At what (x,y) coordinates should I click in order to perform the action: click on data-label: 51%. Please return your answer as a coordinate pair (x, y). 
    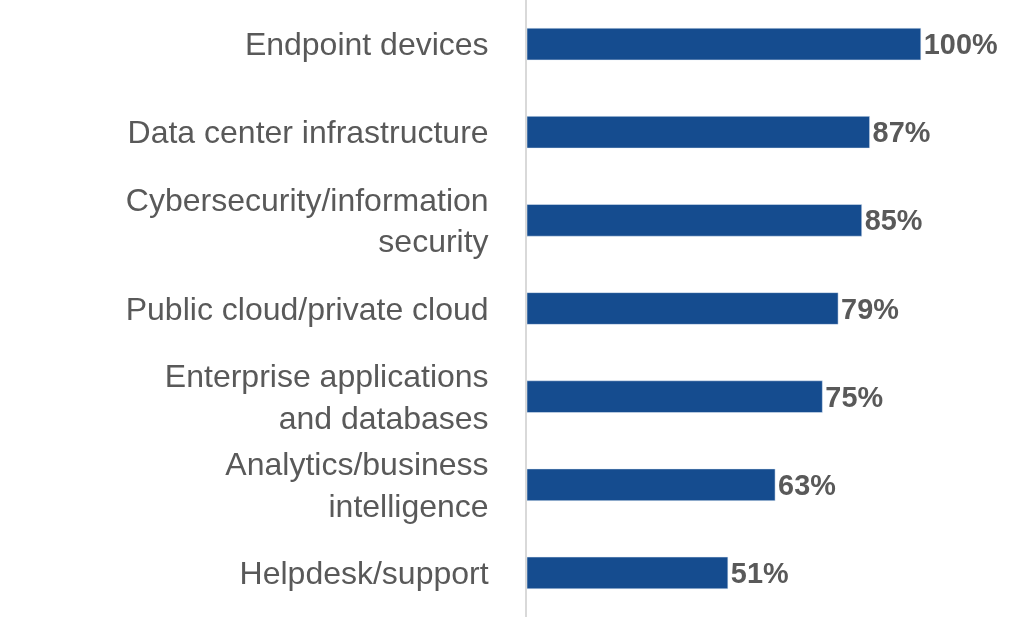
    Looking at the image, I should click on (759, 573).